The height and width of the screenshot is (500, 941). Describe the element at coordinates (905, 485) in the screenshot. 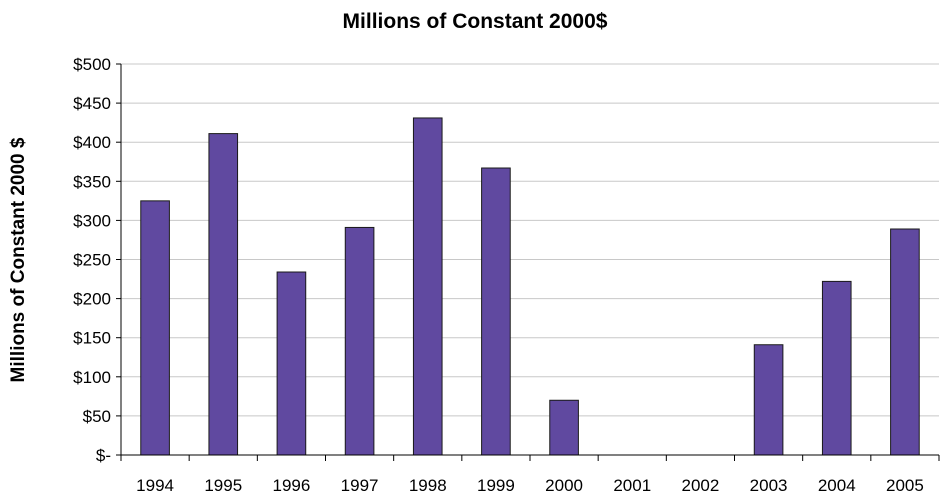

I see `x-tick-label: 2005` at that location.